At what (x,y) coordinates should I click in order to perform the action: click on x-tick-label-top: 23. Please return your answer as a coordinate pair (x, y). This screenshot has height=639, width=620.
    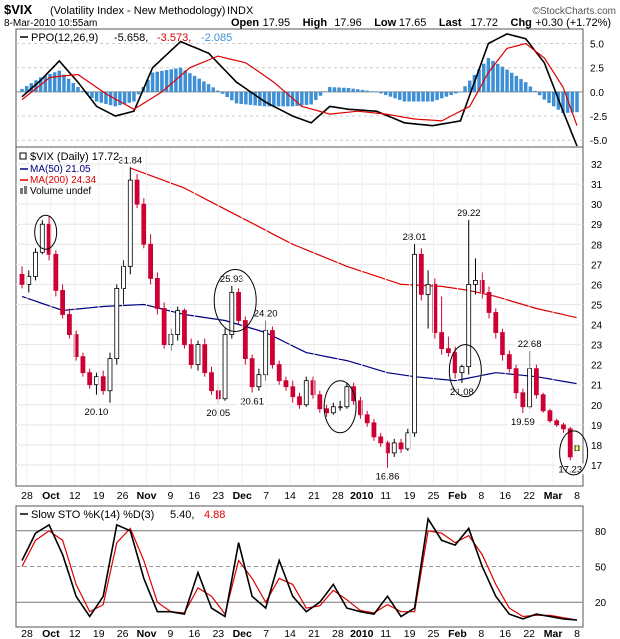
    Looking at the image, I should click on (218, 496).